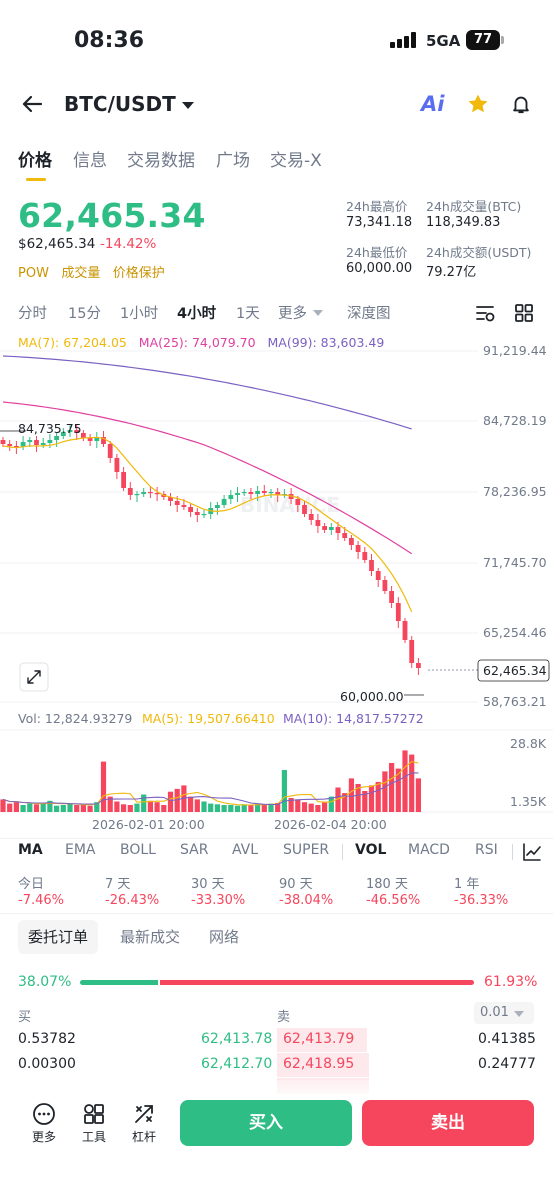  I want to click on leverage-label: 杠杆, so click(144, 1137).